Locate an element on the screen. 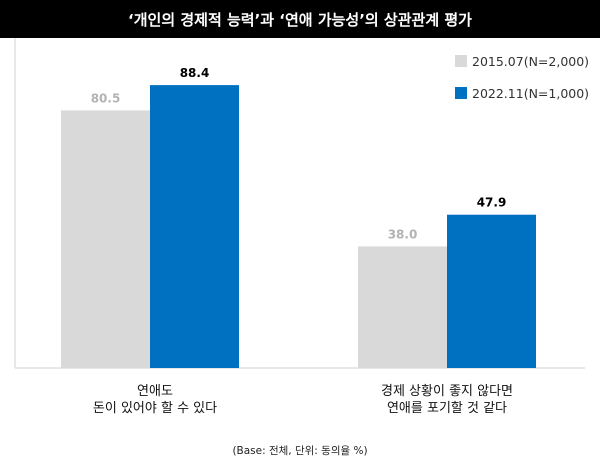 This screenshot has height=465, width=600. category-label-2-line-2: 연애를 포기할 것 같다 is located at coordinates (447, 408).